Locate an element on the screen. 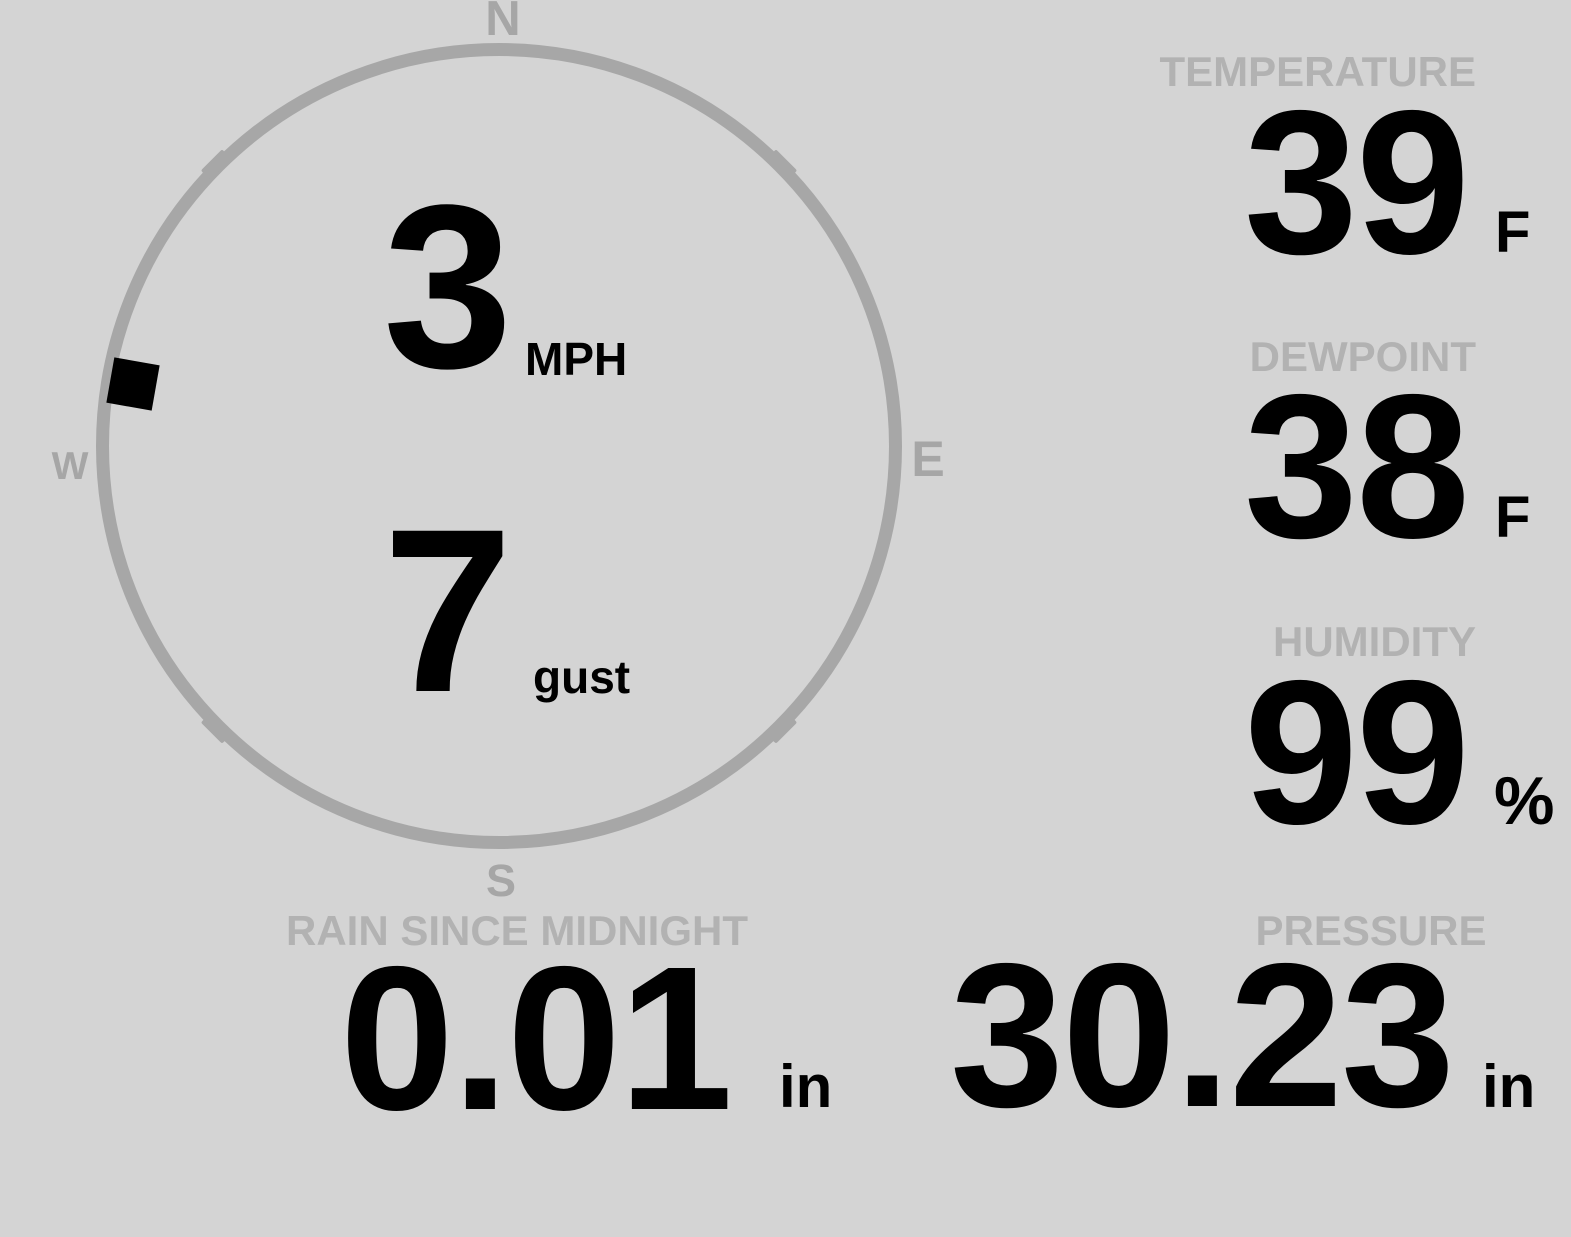  wind-direction-marker-icon is located at coordinates (132, 384).